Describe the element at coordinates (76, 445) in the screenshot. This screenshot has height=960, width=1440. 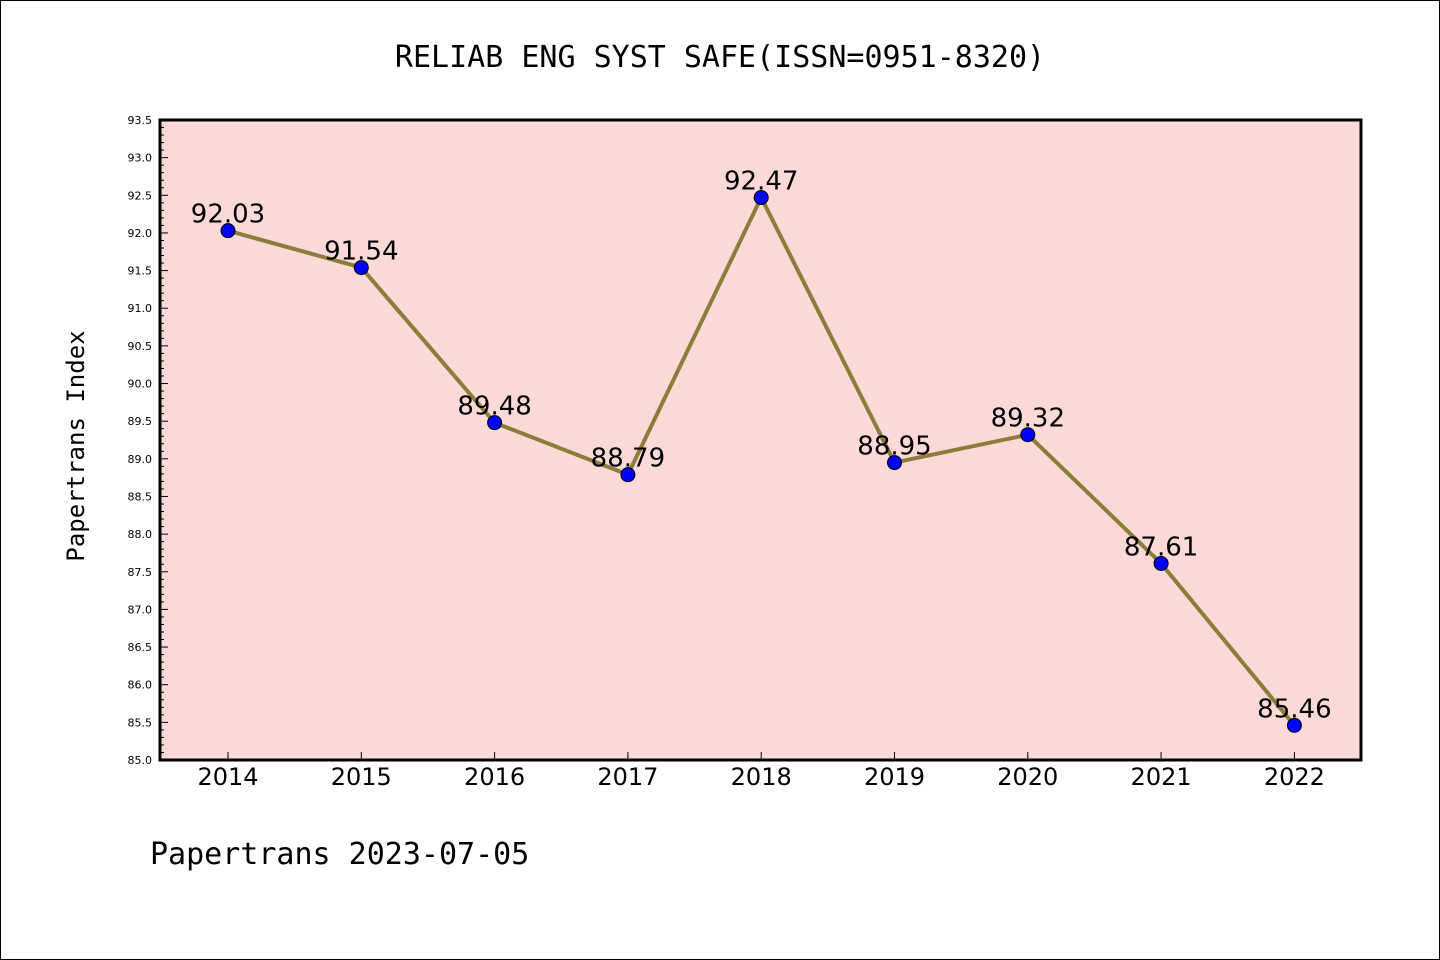
I see `y-axis-label: Papertrans Index` at that location.